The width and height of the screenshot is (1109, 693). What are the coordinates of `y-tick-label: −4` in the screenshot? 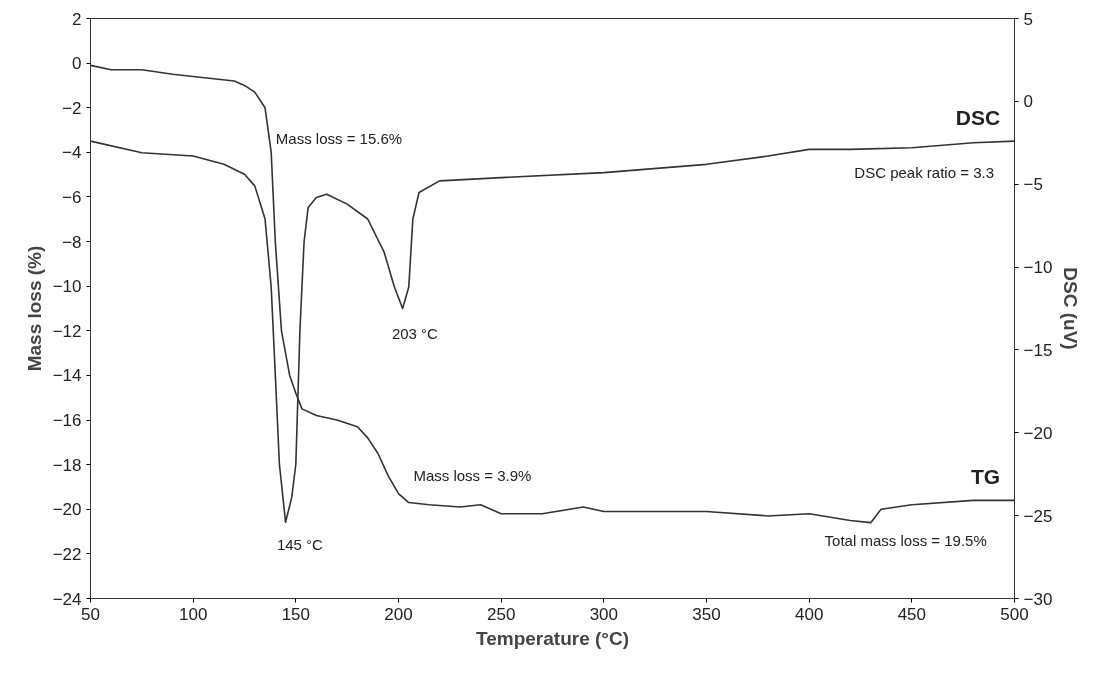 It's located at (72, 153).